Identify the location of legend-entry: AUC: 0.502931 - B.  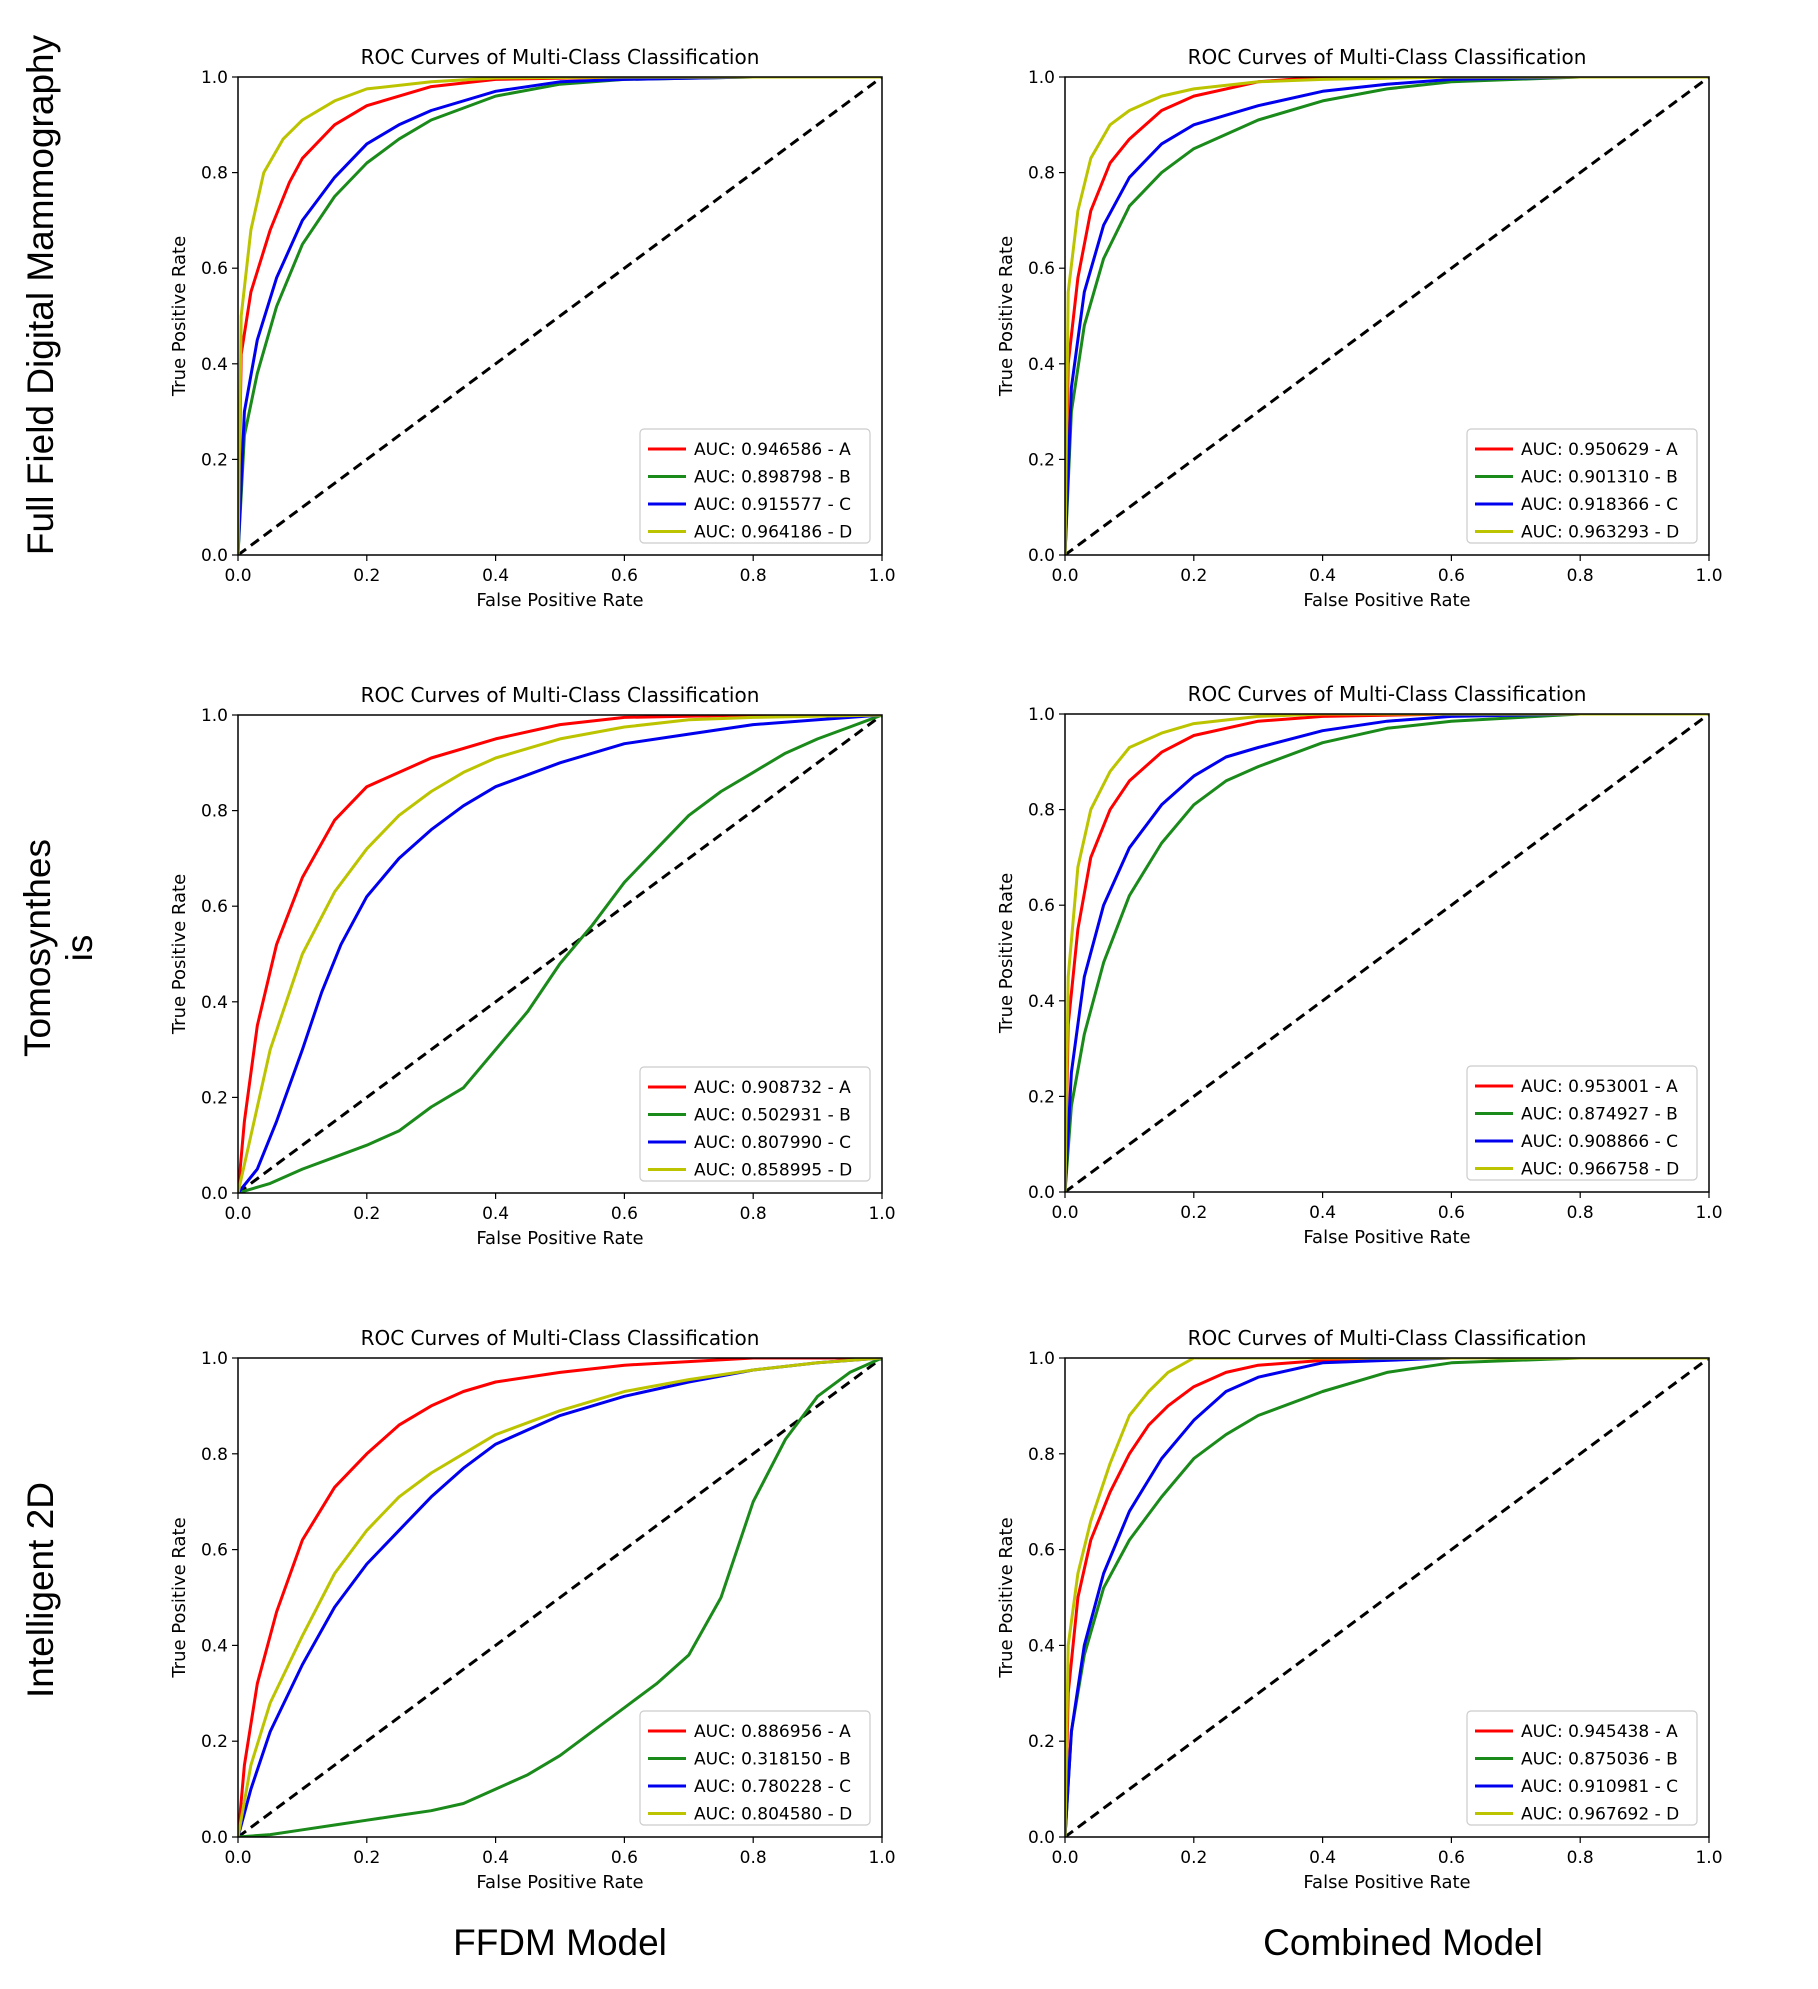
(772, 1116).